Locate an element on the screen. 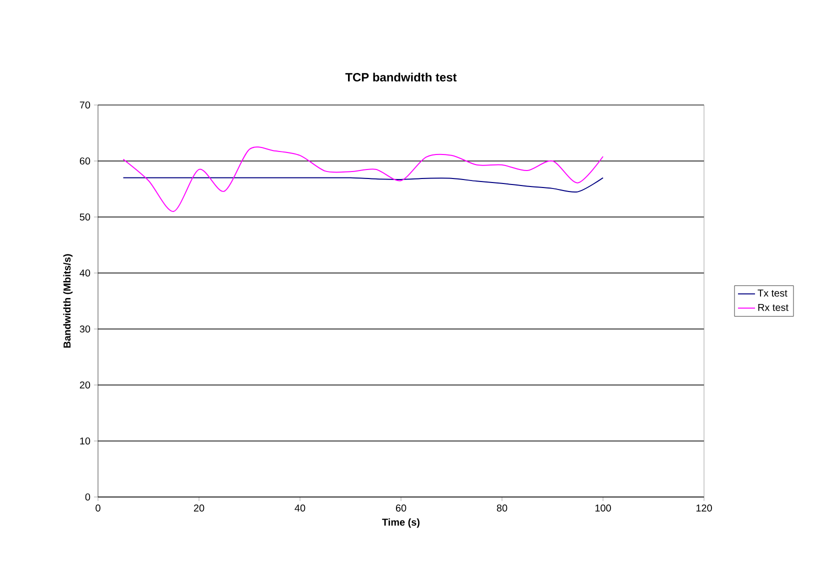  x-axis-title: Time (s) is located at coordinates (401, 523).